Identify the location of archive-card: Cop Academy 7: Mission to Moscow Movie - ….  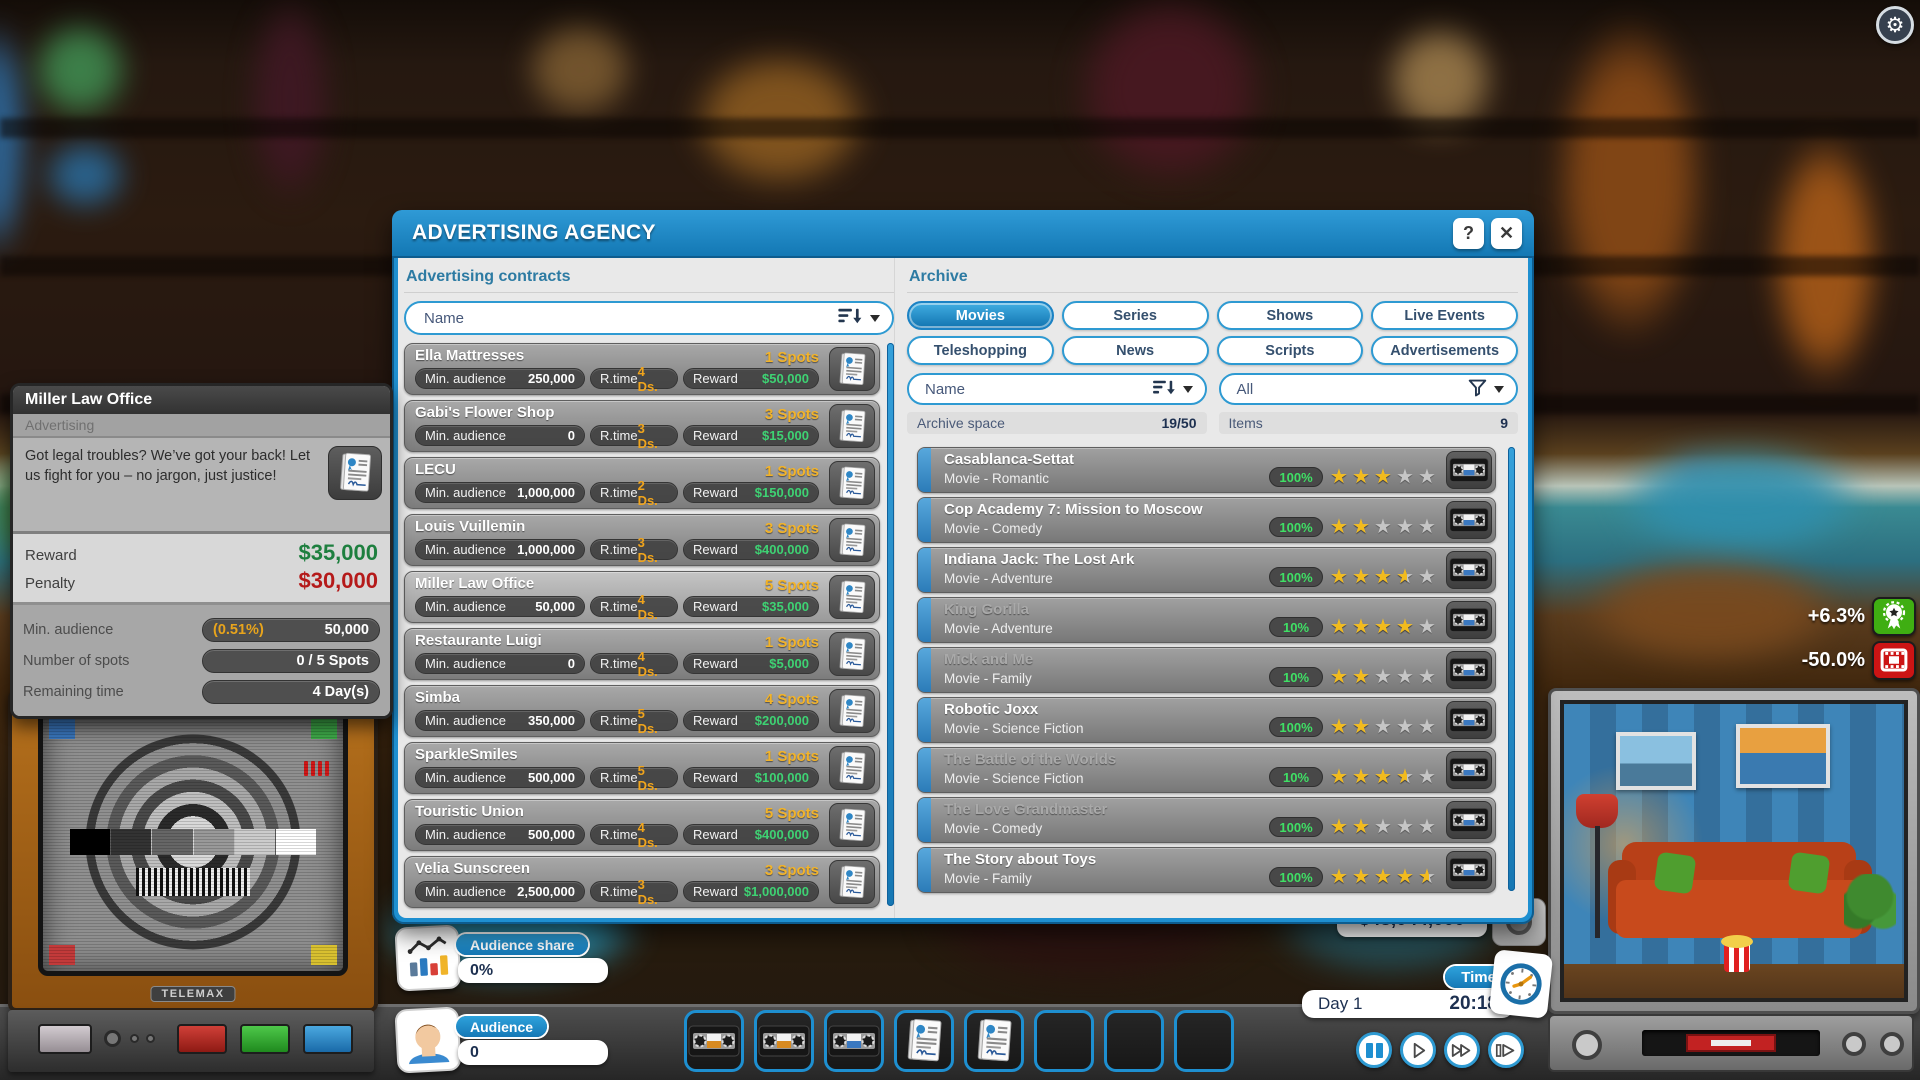
(1206, 520).